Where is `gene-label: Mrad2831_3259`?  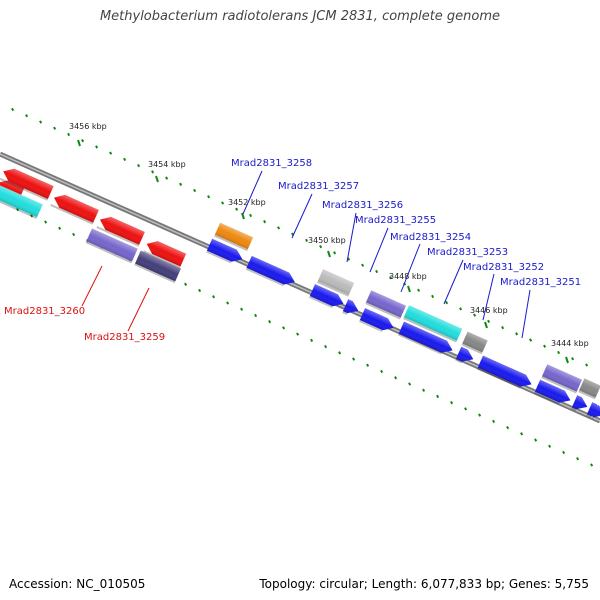
gene-label: Mrad2831_3259 is located at coordinates (124, 337).